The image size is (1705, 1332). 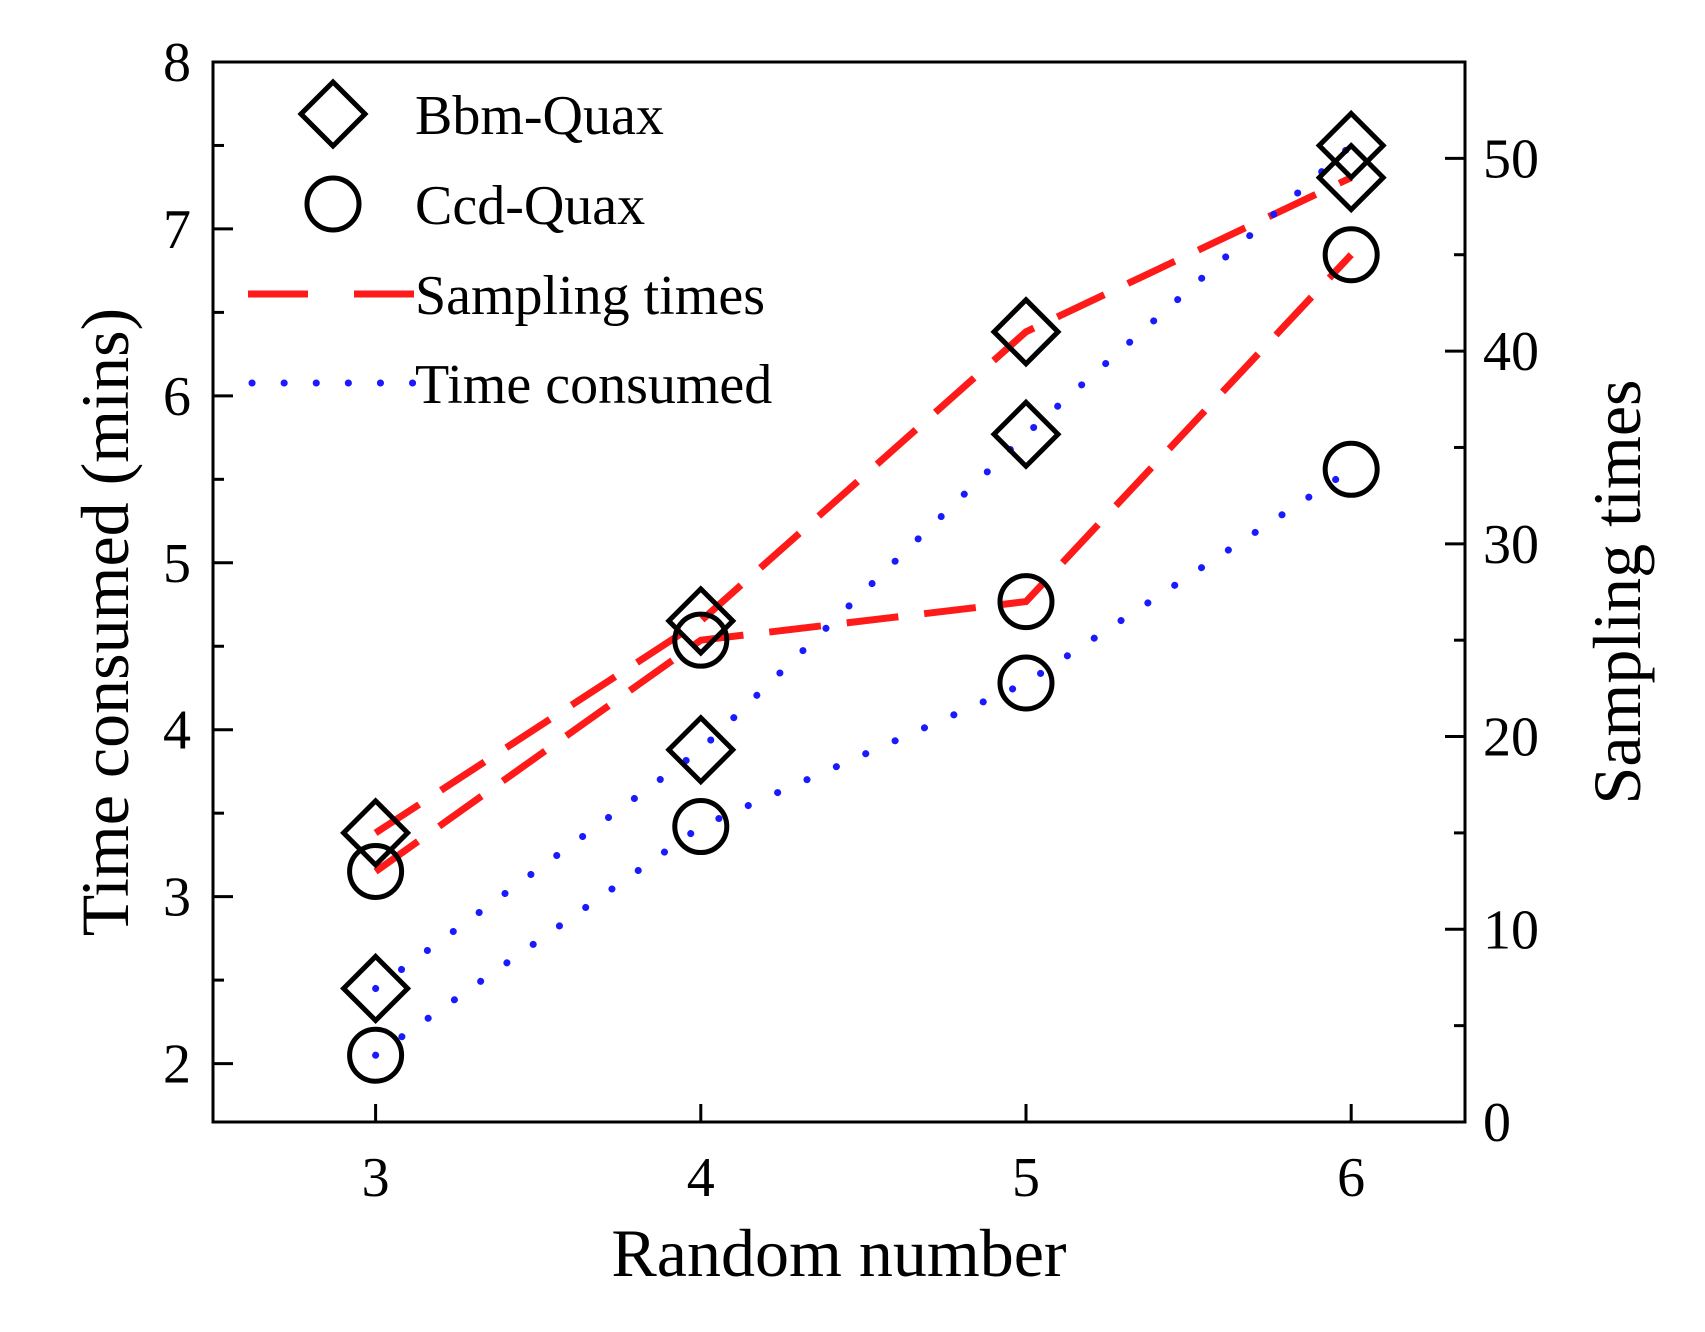 What do you see at coordinates (376, 1178) in the screenshot?
I see `x-tick-label-0: 3` at bounding box center [376, 1178].